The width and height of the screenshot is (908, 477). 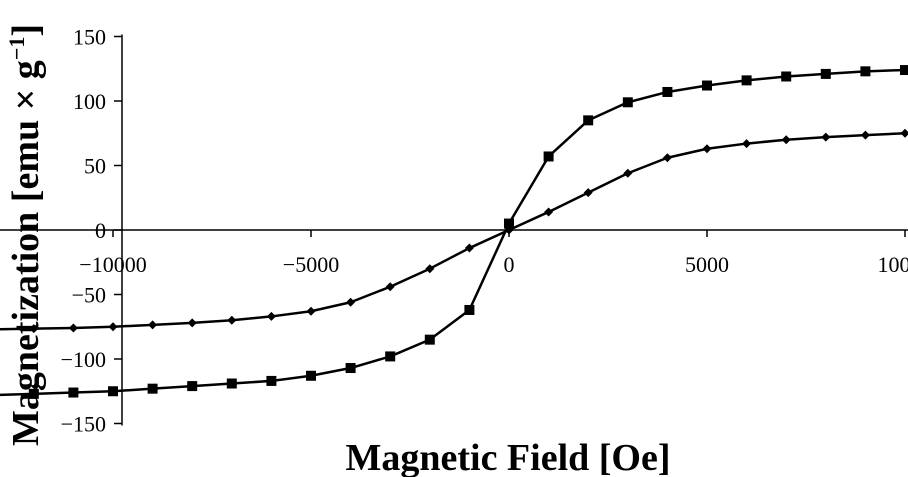 What do you see at coordinates (311, 264) in the screenshot?
I see `x-tick-label: −5000` at bounding box center [311, 264].